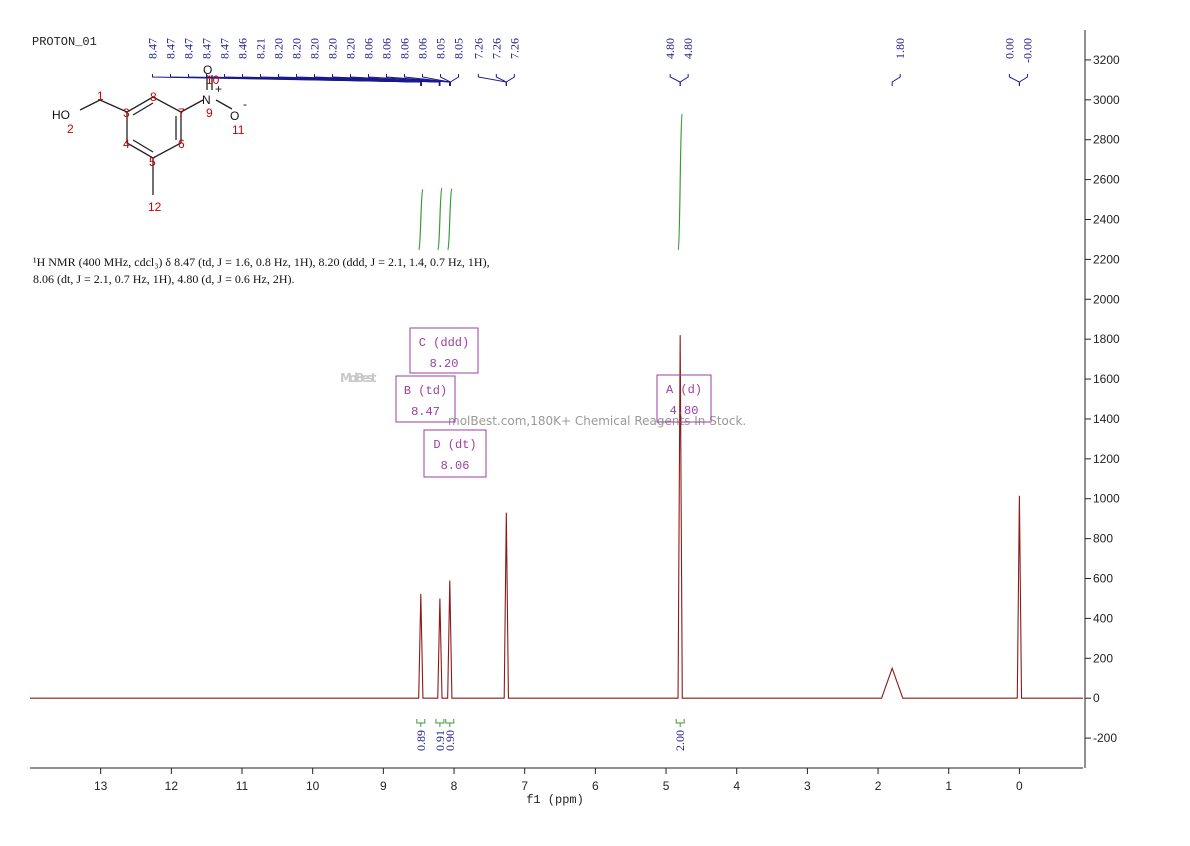  What do you see at coordinates (736, 786) in the screenshot?
I see `x-tick-label: 4` at bounding box center [736, 786].